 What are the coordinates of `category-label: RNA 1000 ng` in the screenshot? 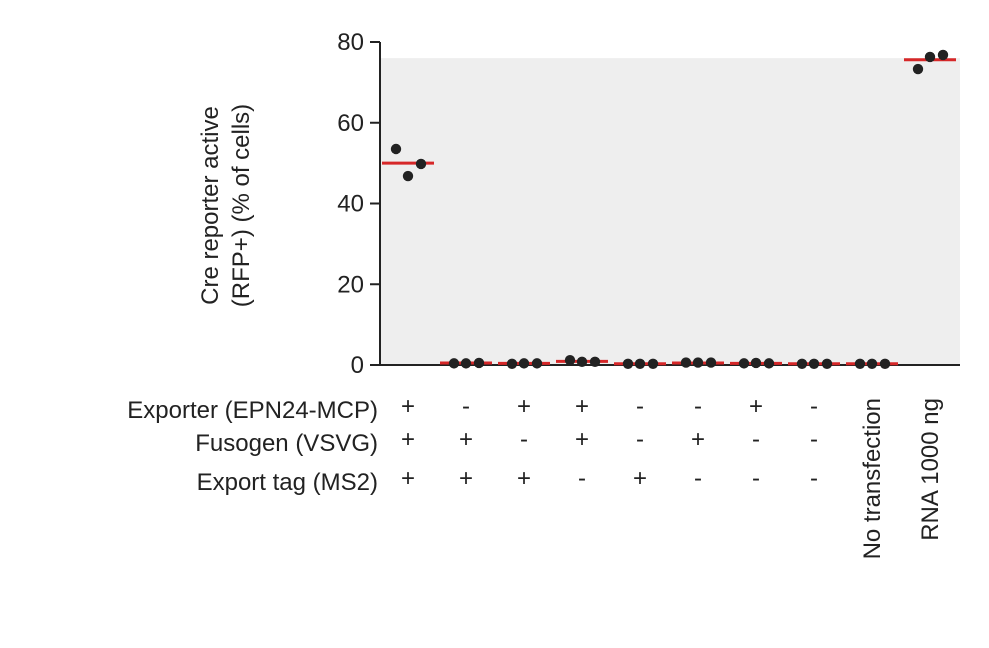 It's located at (930, 469).